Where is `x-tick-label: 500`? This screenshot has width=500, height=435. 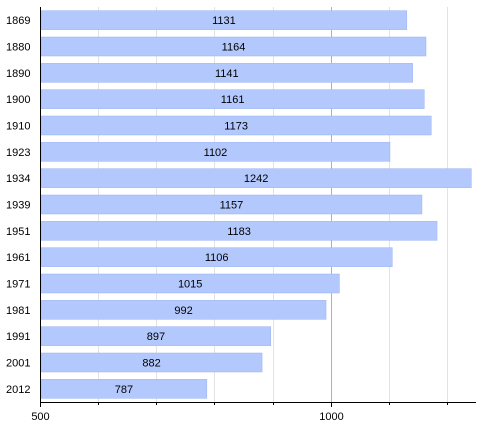
x-tick-label: 500 is located at coordinates (40, 417).